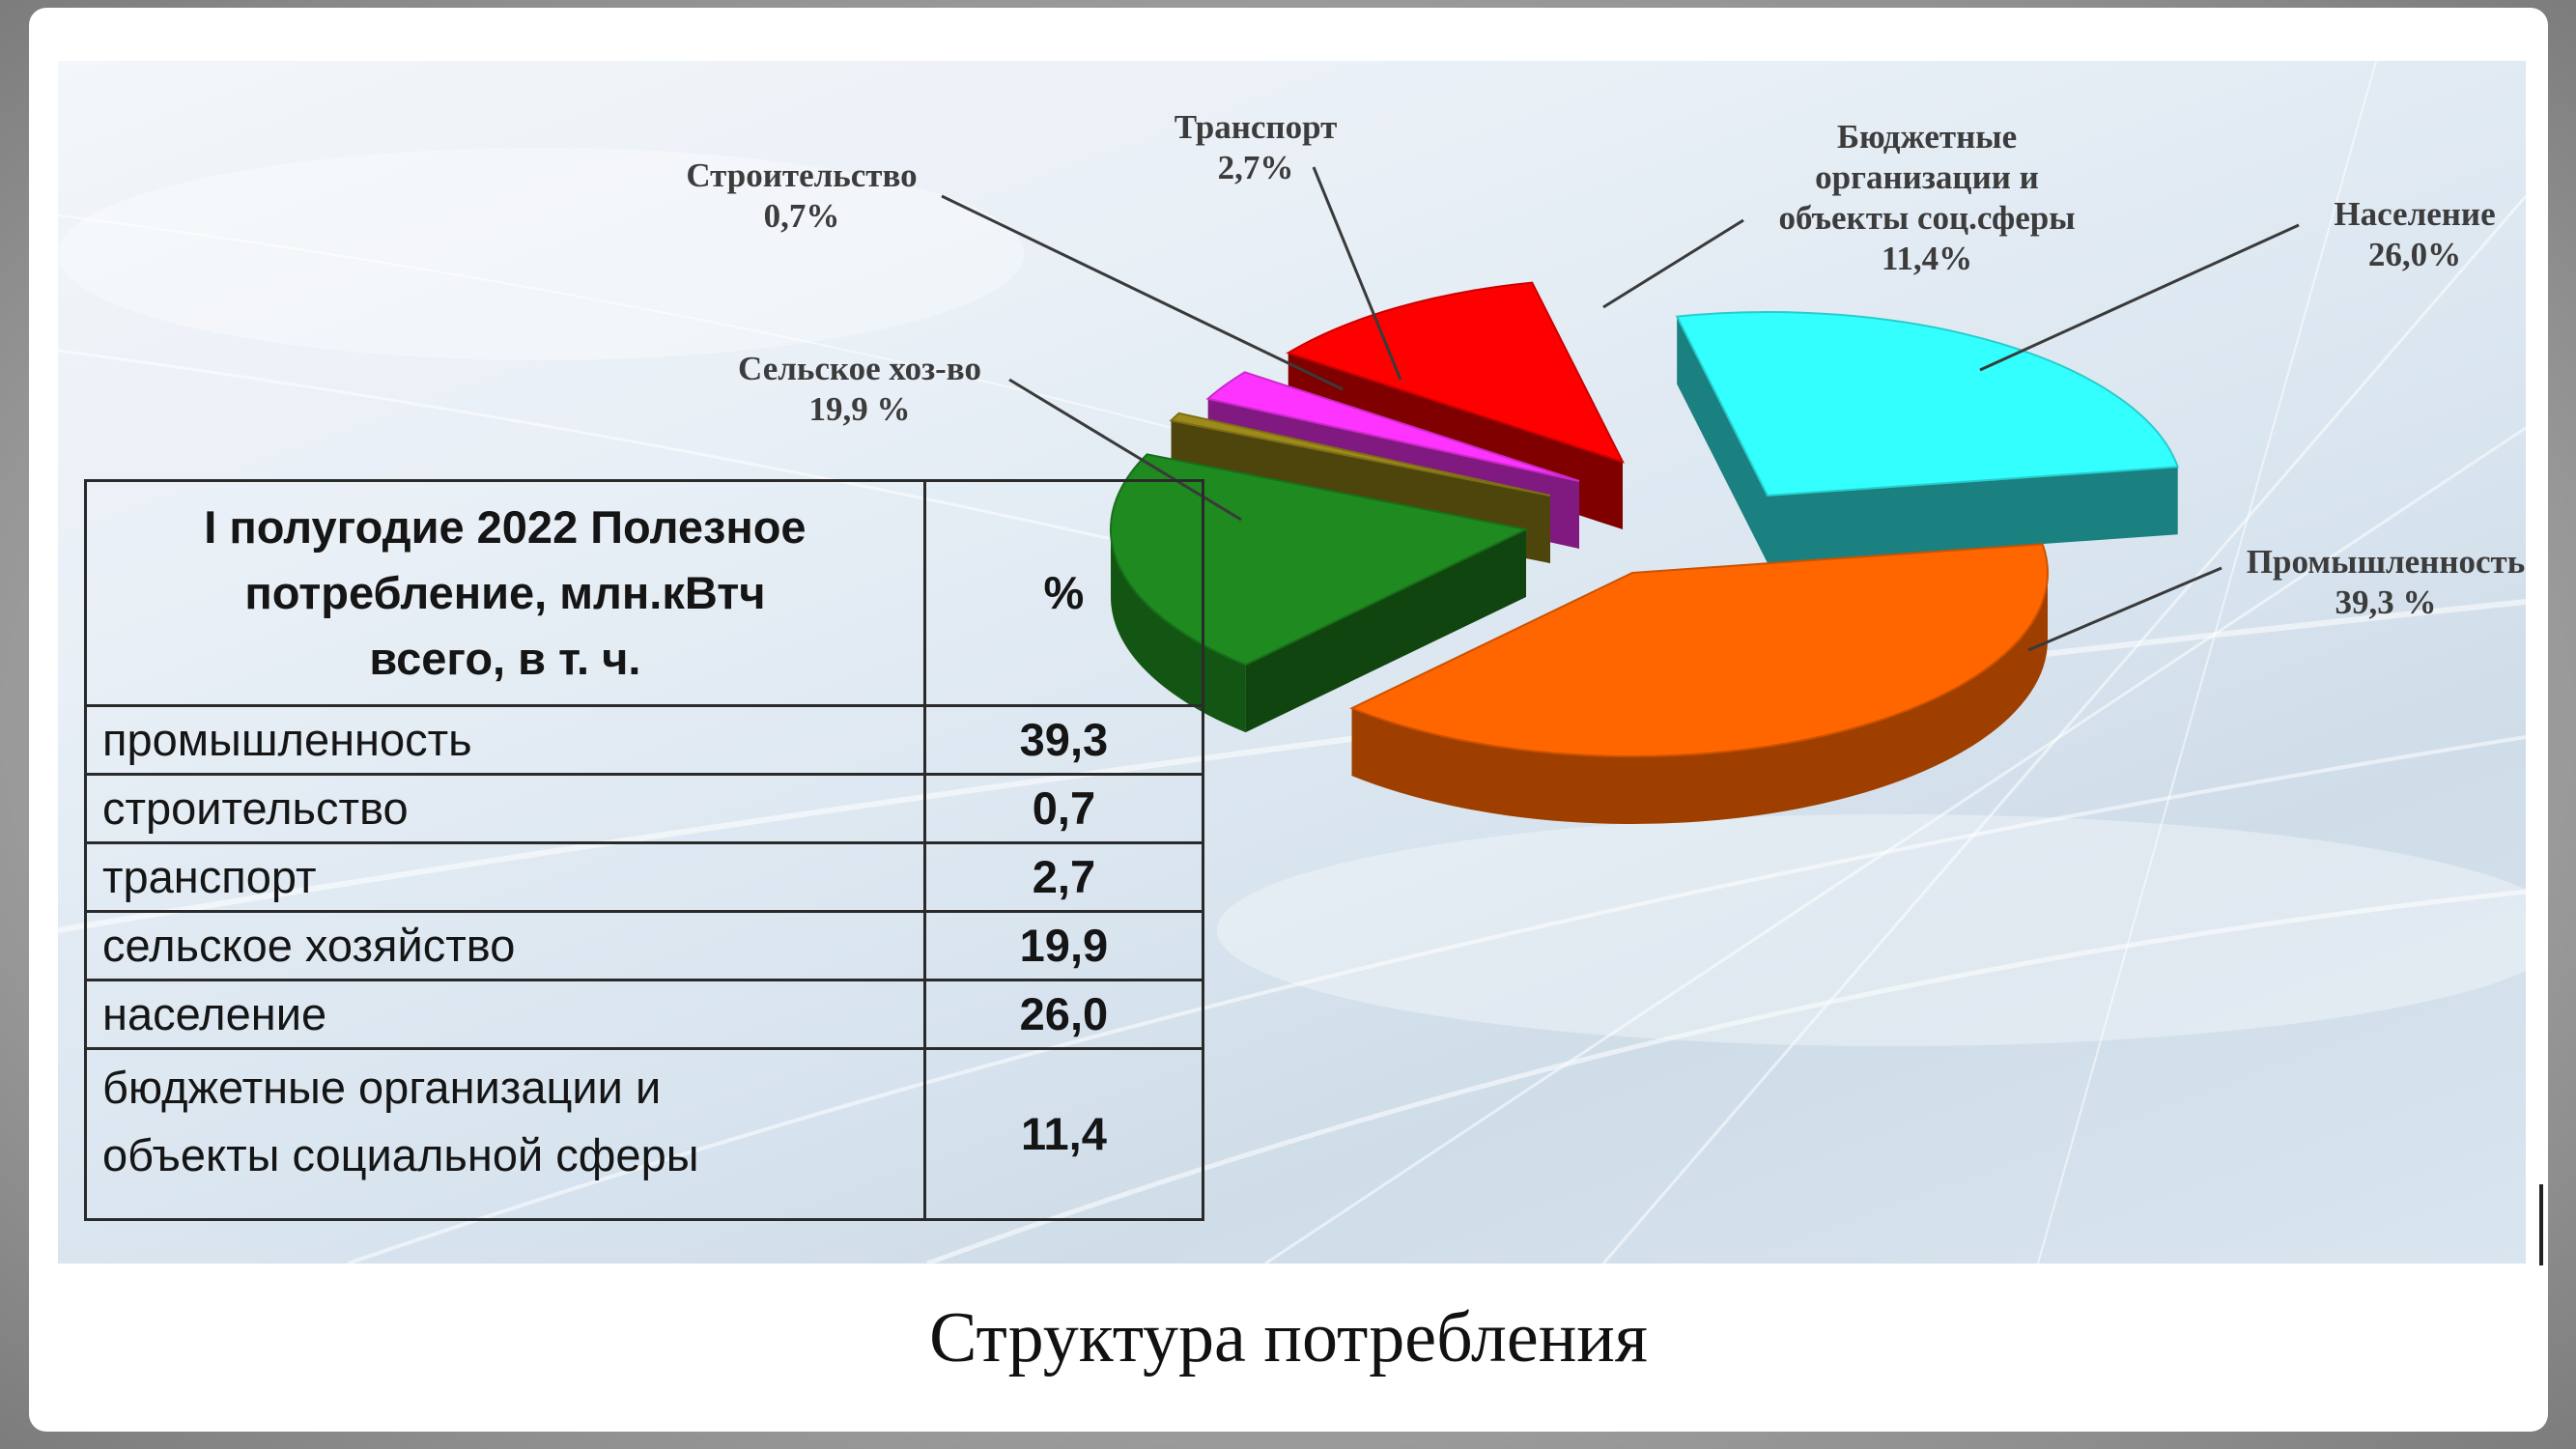 The width and height of the screenshot is (2576, 1449). What do you see at coordinates (2414, 214) in the screenshot?
I see `pie-label-line: Население` at bounding box center [2414, 214].